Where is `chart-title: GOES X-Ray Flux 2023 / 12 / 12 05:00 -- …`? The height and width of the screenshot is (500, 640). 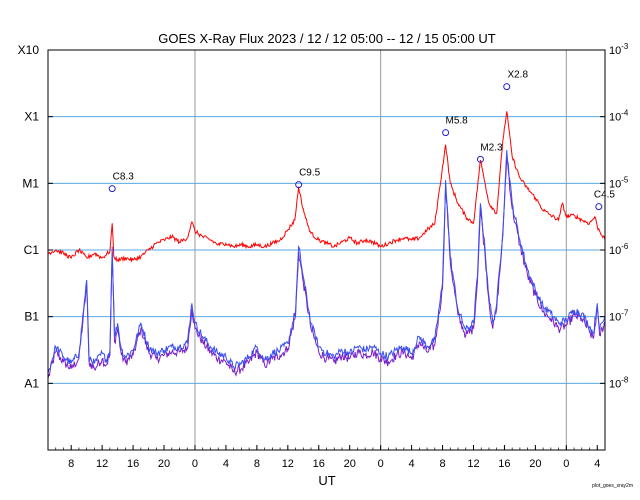 chart-title: GOES X-Ray Flux 2023 / 12 / 12 05:00 -- … is located at coordinates (327, 38).